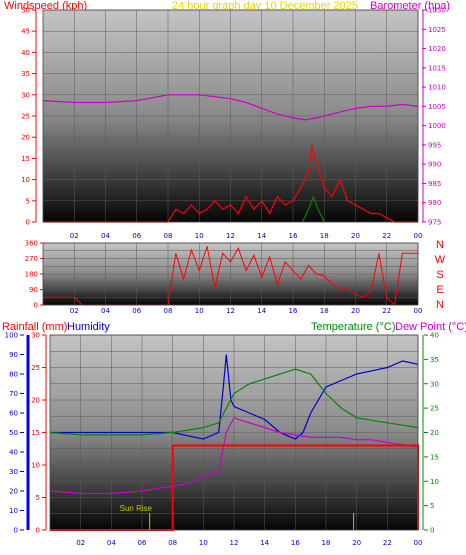 This screenshot has height=555, width=466. Describe the element at coordinates (35, 327) in the screenshot. I see `rainfall-label: Rainfall (mm)` at that location.